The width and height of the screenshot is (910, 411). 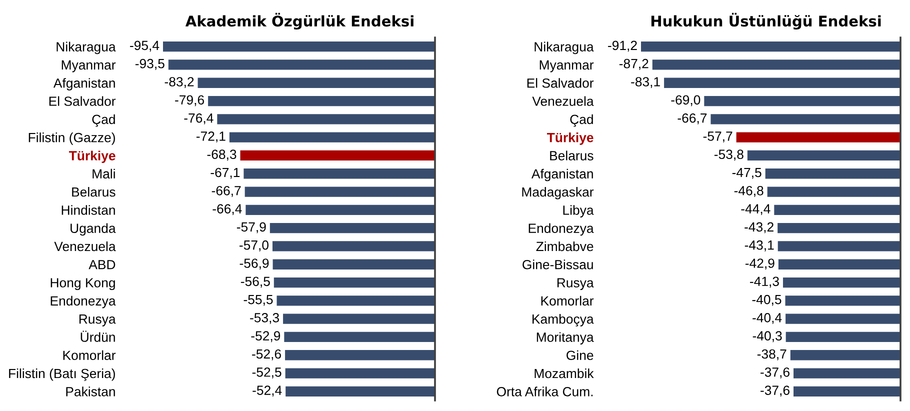 What do you see at coordinates (578, 211) in the screenshot?
I see `y-tick-label: Libya` at bounding box center [578, 211].